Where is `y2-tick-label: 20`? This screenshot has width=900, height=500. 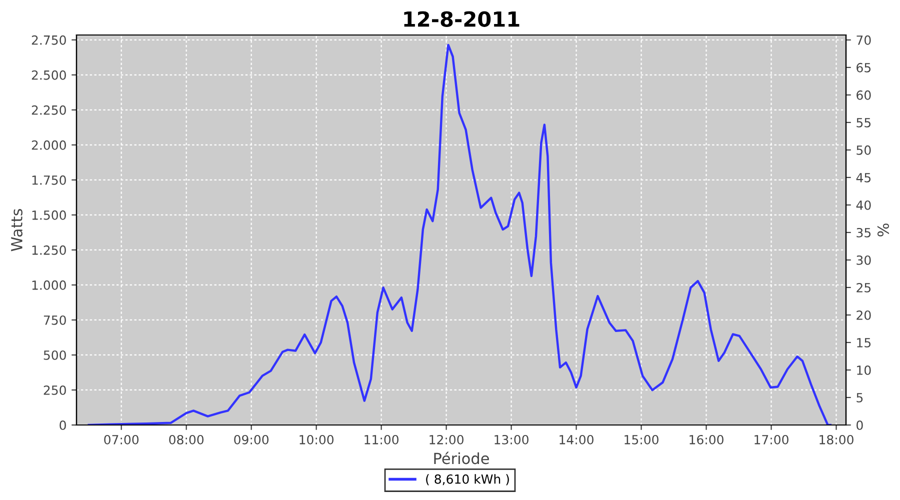
y2-tick-label: 20 is located at coordinates (863, 315).